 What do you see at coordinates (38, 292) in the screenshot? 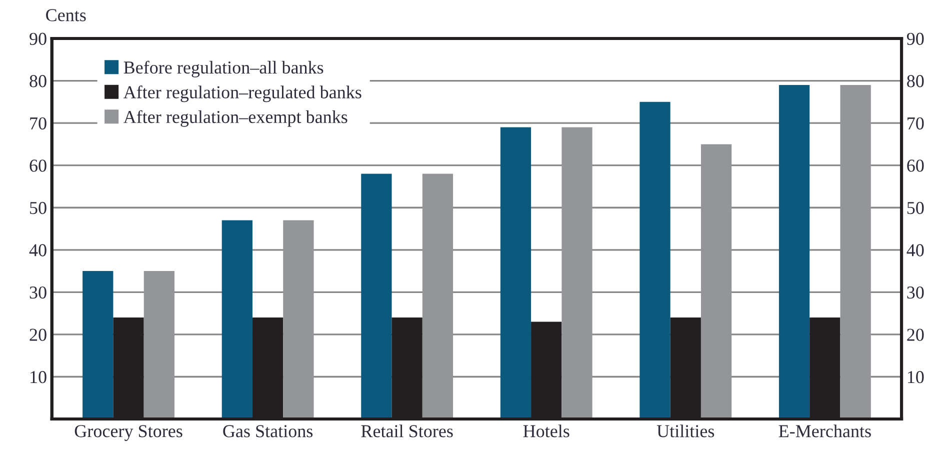
I see `y-tick-label: 30` at bounding box center [38, 292].